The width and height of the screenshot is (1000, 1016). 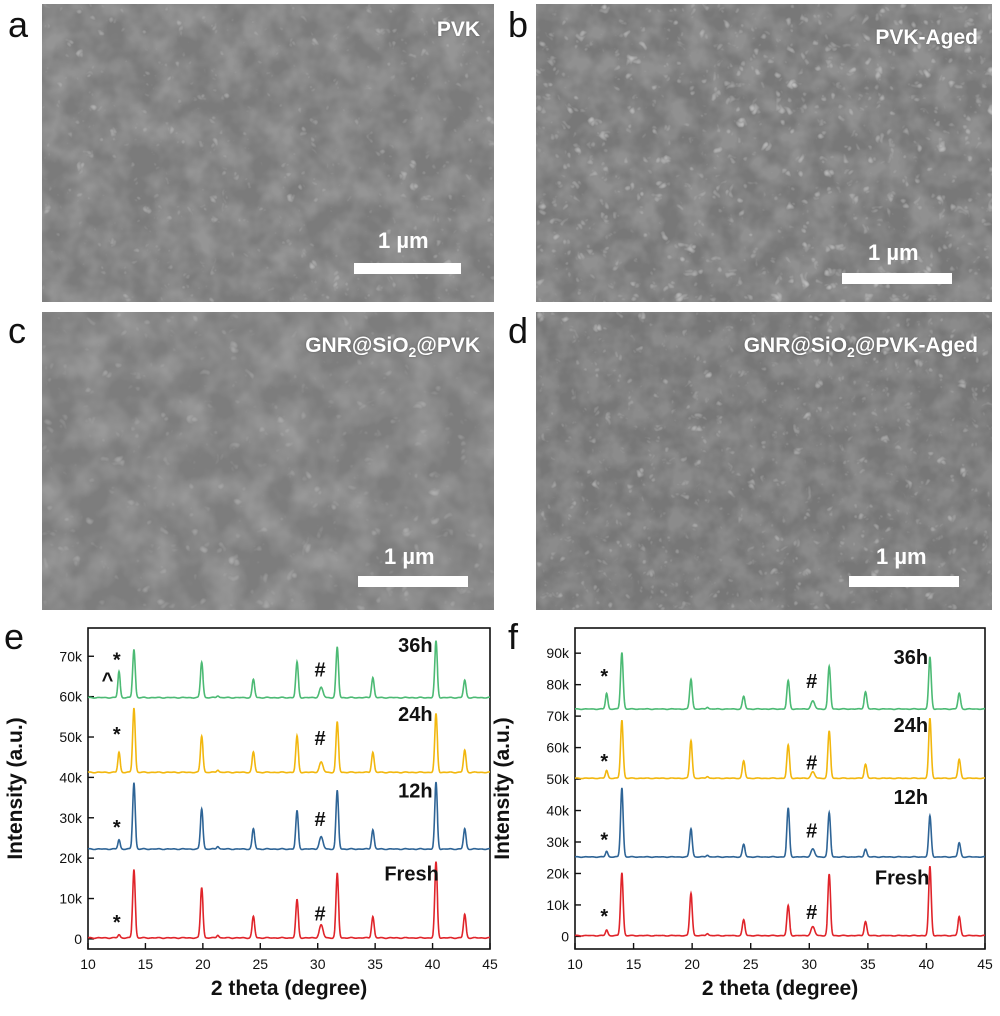 I want to click on panel-letter-d: d, so click(x=518, y=330).